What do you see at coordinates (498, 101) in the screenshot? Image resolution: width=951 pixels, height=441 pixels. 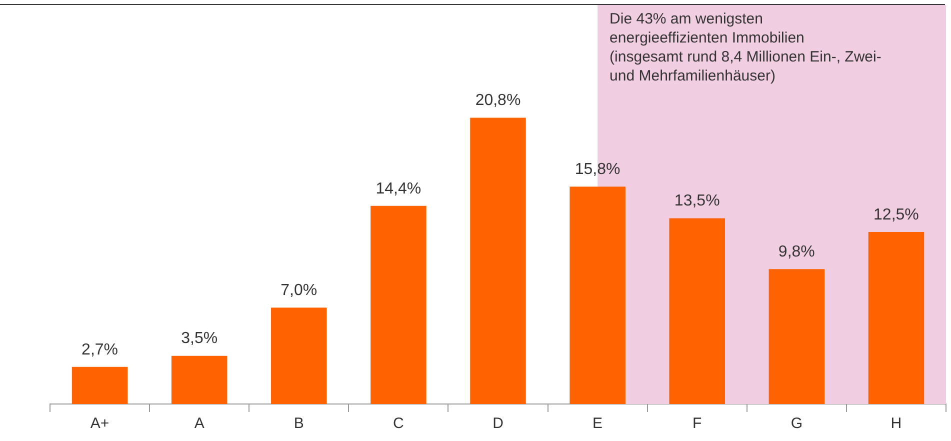 I see `data-label: 20,8%` at bounding box center [498, 101].